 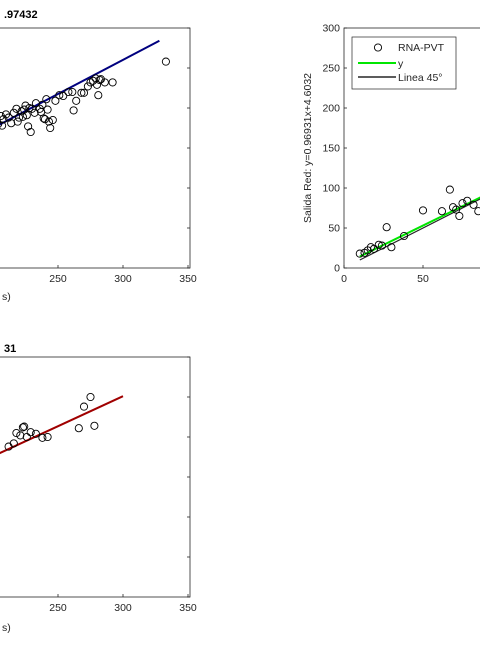 What do you see at coordinates (419, 227) in the screenshot?
I see `series-line` at bounding box center [419, 227].